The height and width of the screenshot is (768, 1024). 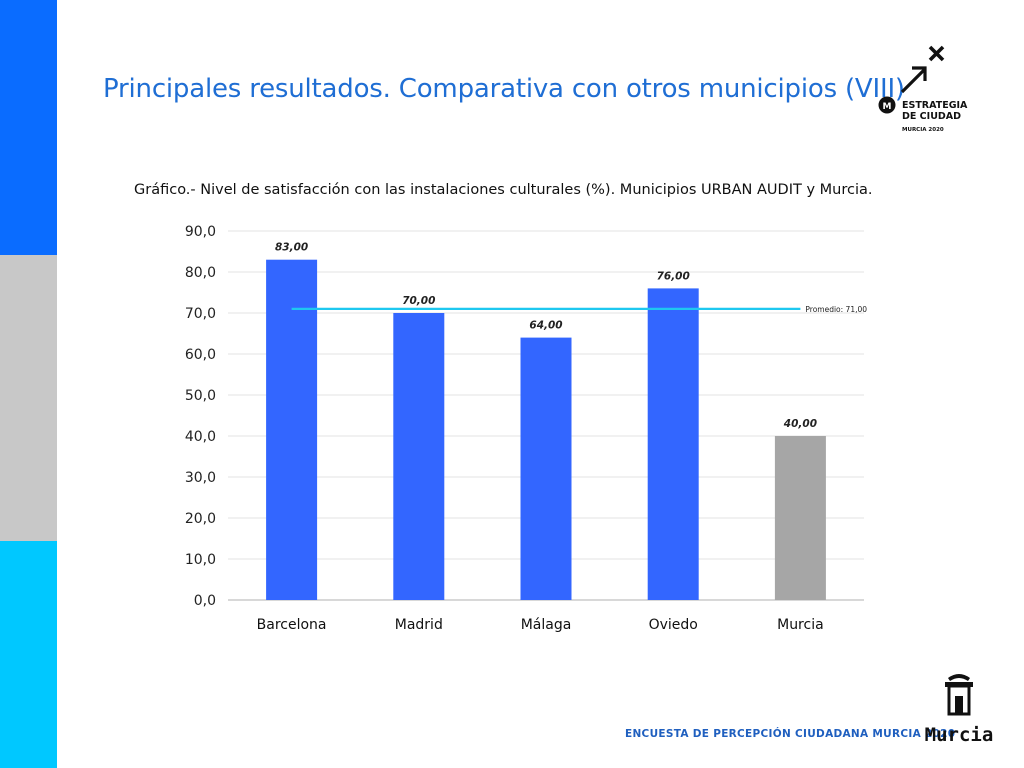 What do you see at coordinates (200, 396) in the screenshot?
I see `y-tick-label: 50,0` at bounding box center [200, 396].